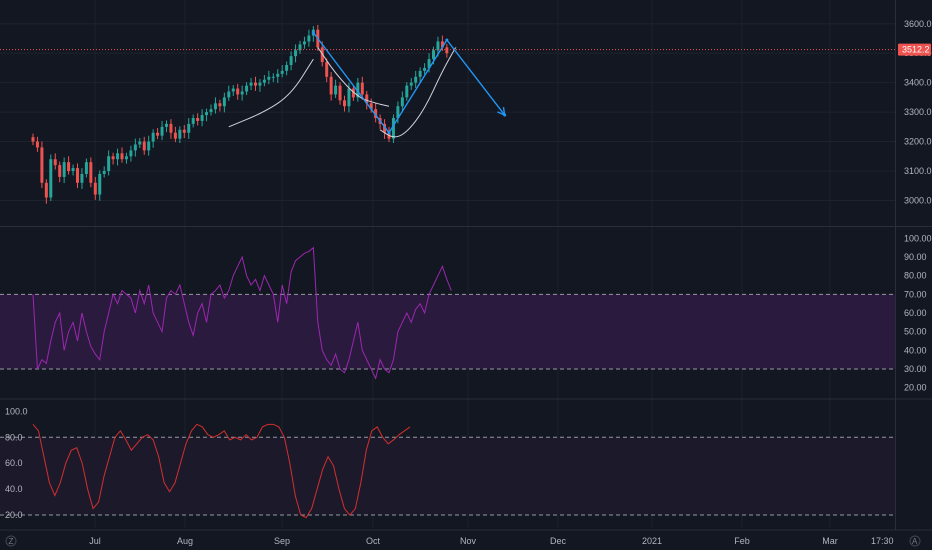 The height and width of the screenshot is (550, 932). What do you see at coordinates (882, 541) in the screenshot?
I see `clock-time: 17:30` at bounding box center [882, 541].